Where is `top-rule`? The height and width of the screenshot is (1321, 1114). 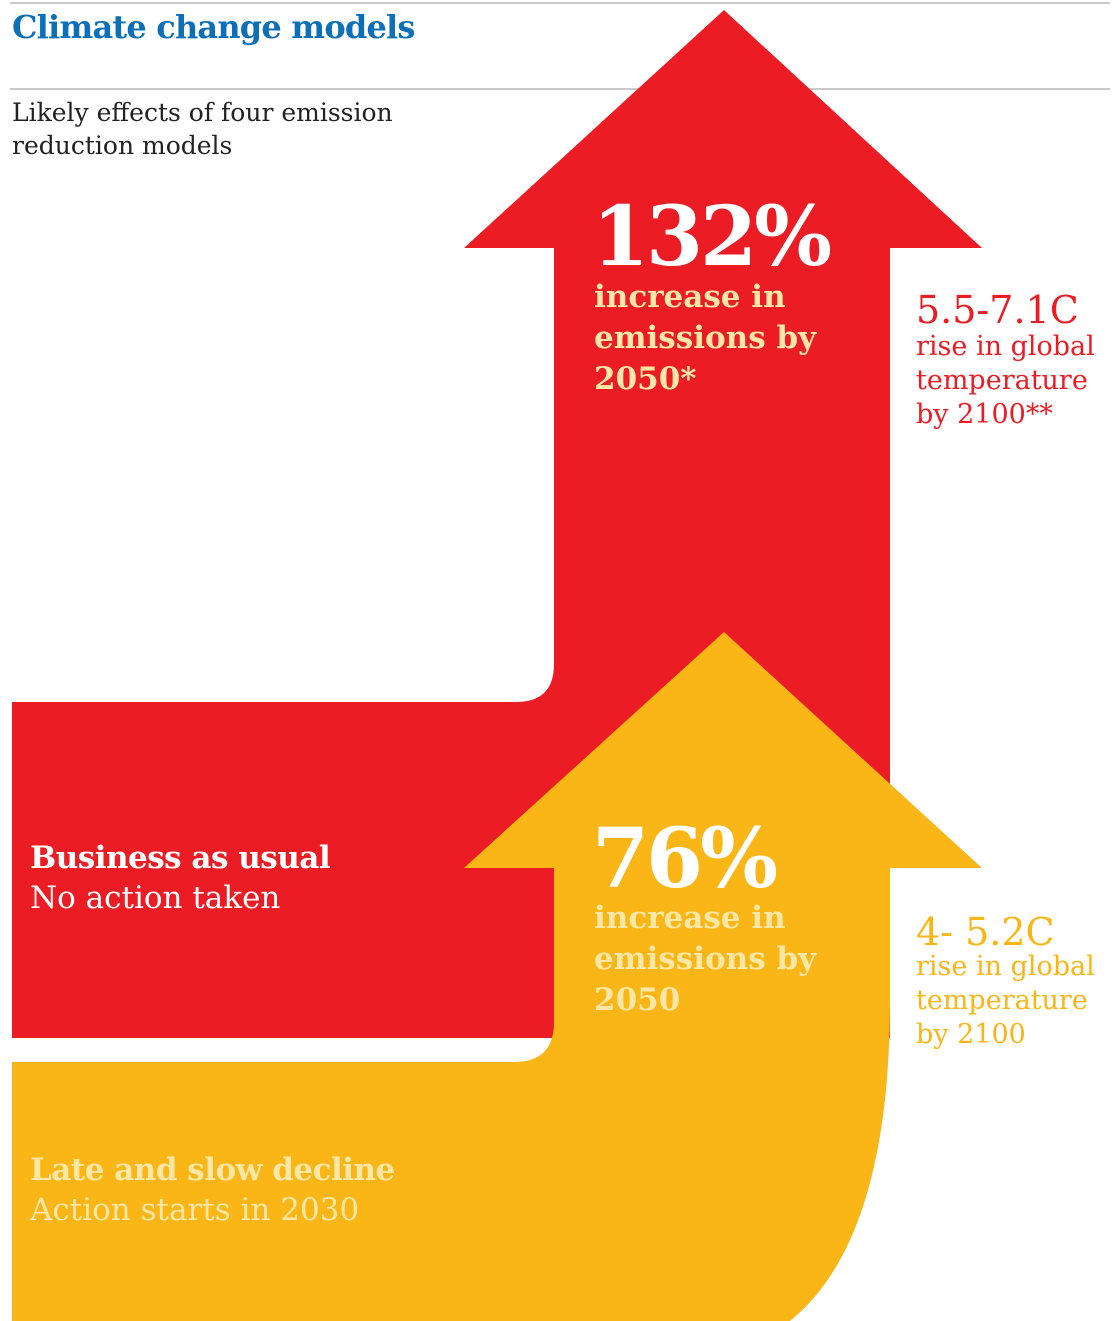
top-rule is located at coordinates (560, 3).